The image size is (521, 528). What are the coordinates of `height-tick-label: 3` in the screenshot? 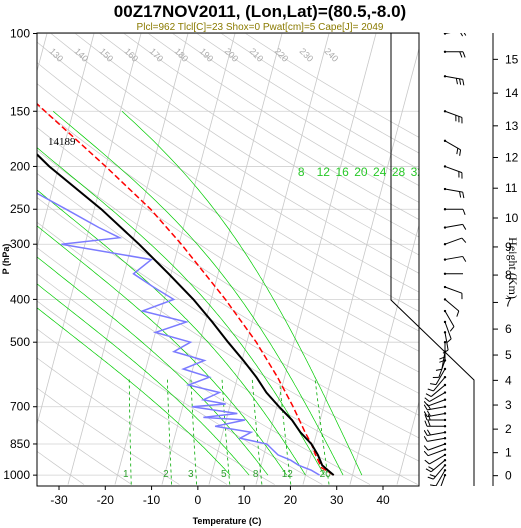 It's located at (508, 405).